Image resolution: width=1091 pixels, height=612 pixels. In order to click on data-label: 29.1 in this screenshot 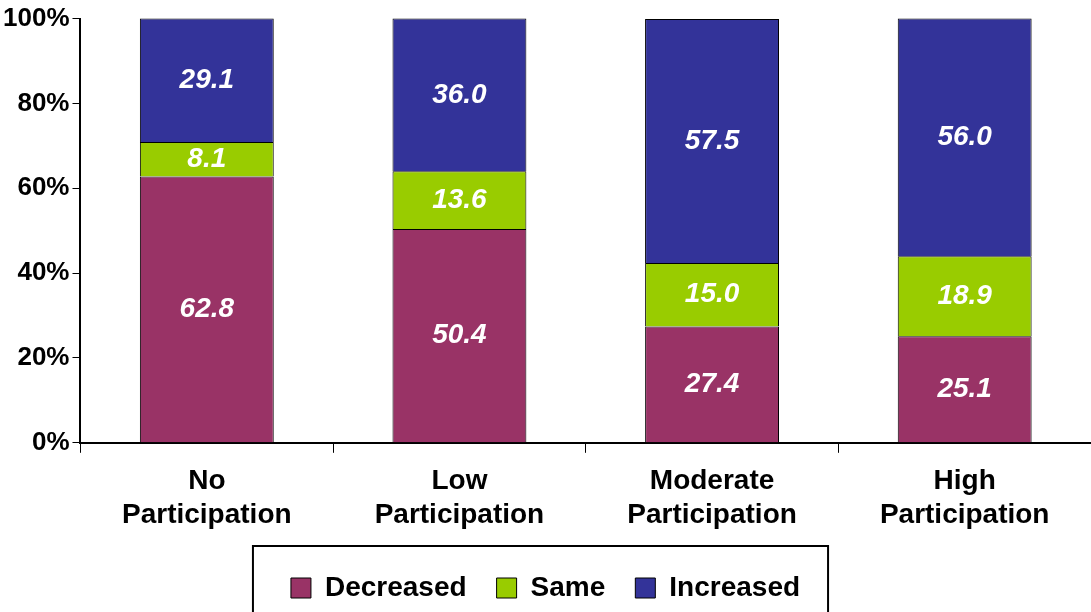, I will do `click(206, 79)`.